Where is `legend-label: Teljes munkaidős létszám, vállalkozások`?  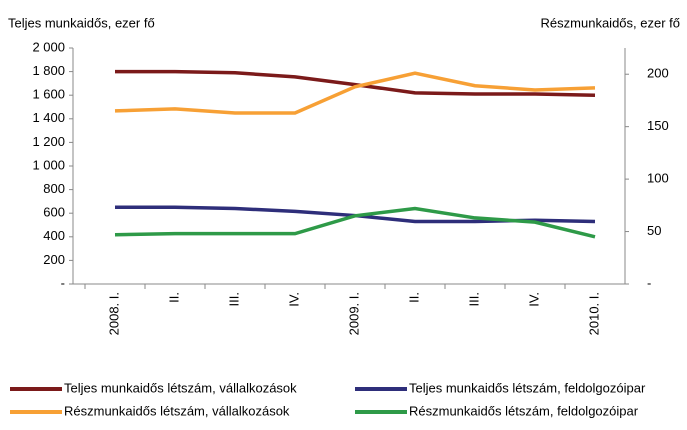
legend-label: Teljes munkaidős létszám, vállalkozások is located at coordinates (180, 387).